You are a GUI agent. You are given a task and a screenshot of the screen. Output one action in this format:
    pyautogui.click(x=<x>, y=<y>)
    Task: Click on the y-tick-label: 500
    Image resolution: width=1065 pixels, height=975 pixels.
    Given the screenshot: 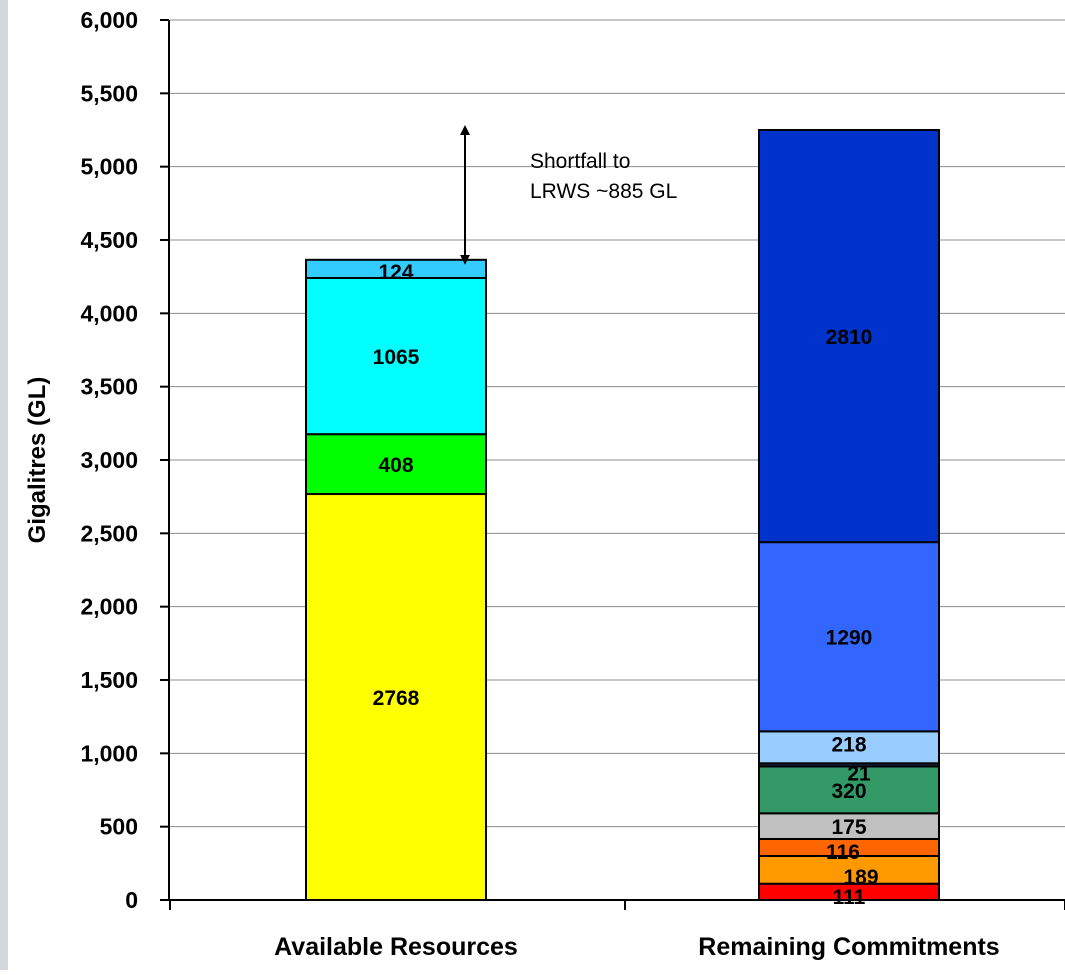 What is the action you would take?
    pyautogui.click(x=119, y=827)
    